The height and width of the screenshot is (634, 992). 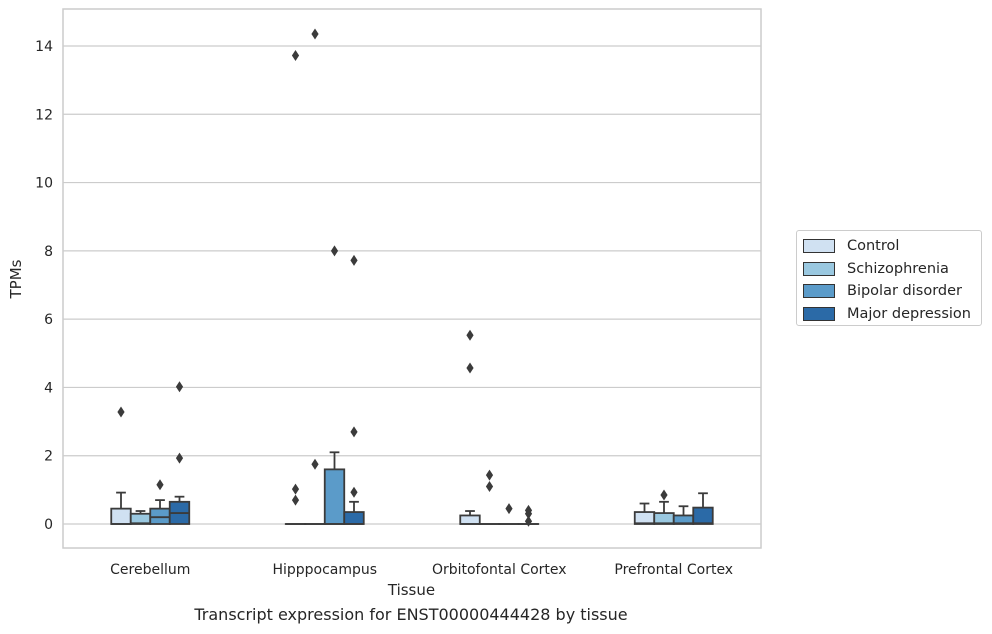 What do you see at coordinates (48, 320) in the screenshot?
I see `y-tick-label: 6` at bounding box center [48, 320].